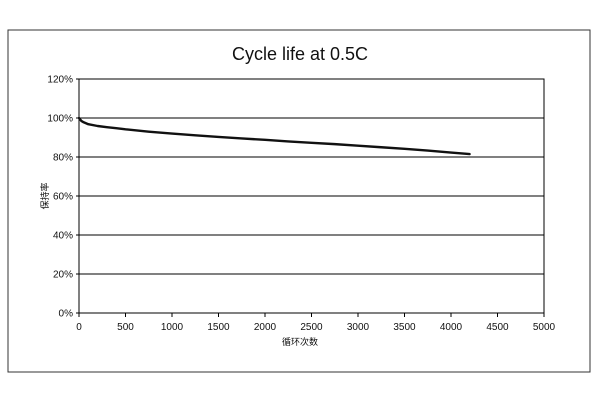 The image size is (600, 405). What do you see at coordinates (497, 327) in the screenshot?
I see `x-tick-label: 4500` at bounding box center [497, 327].